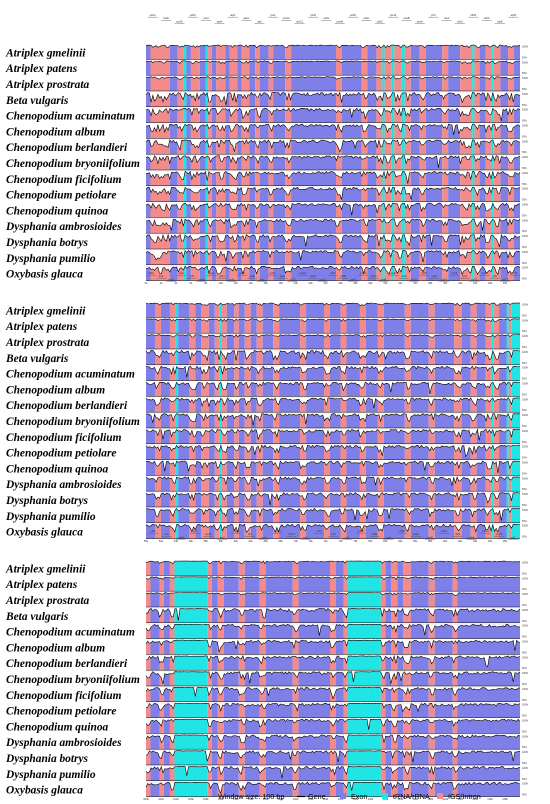  Describe the element at coordinates (375, 534) in the screenshot. I see `gene-label-rpl32: rpl32` at that location.